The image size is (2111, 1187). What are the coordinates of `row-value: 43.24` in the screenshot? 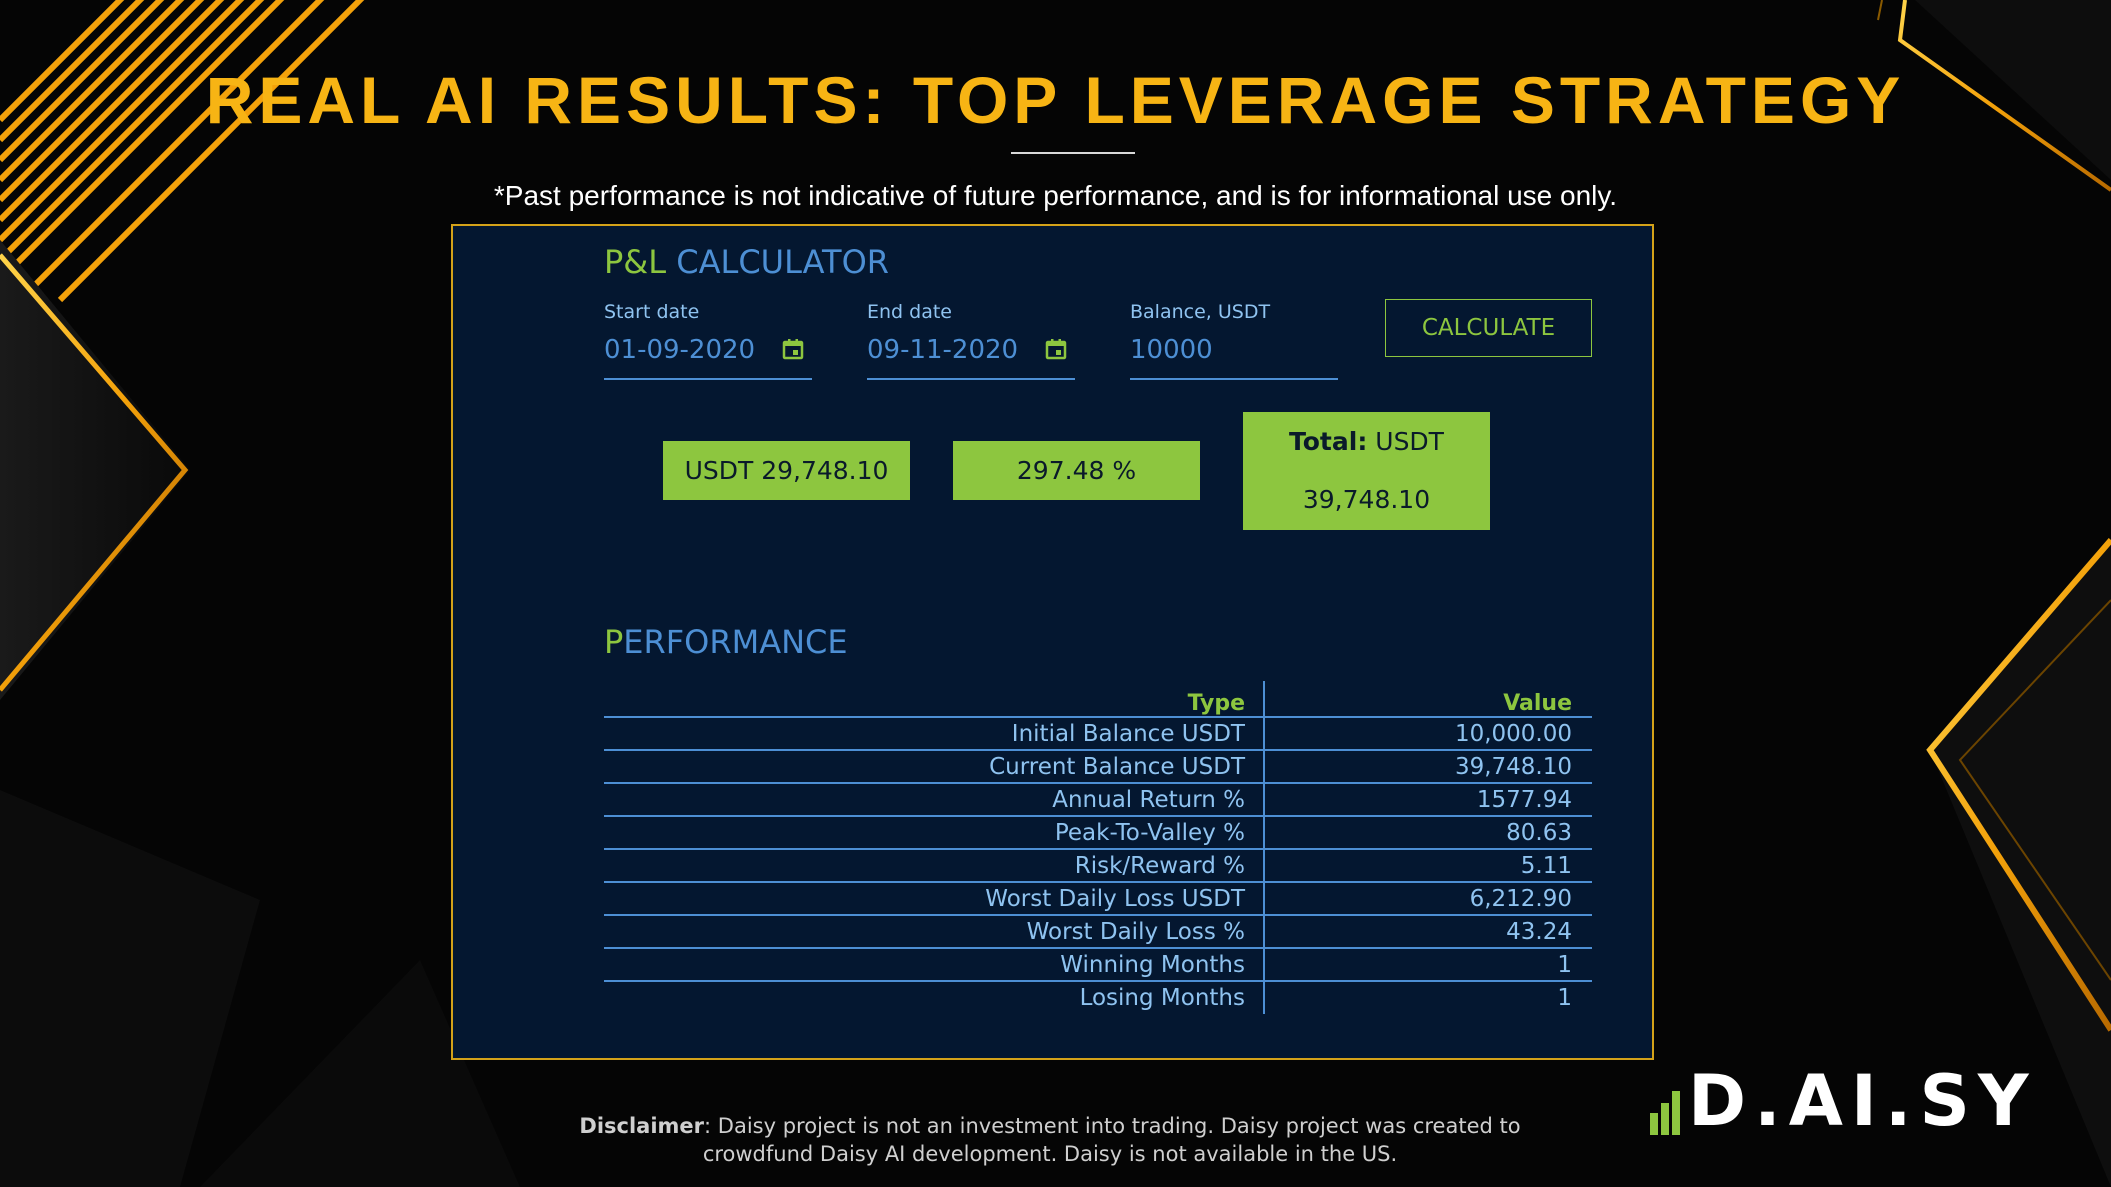 It's located at (1428, 932).